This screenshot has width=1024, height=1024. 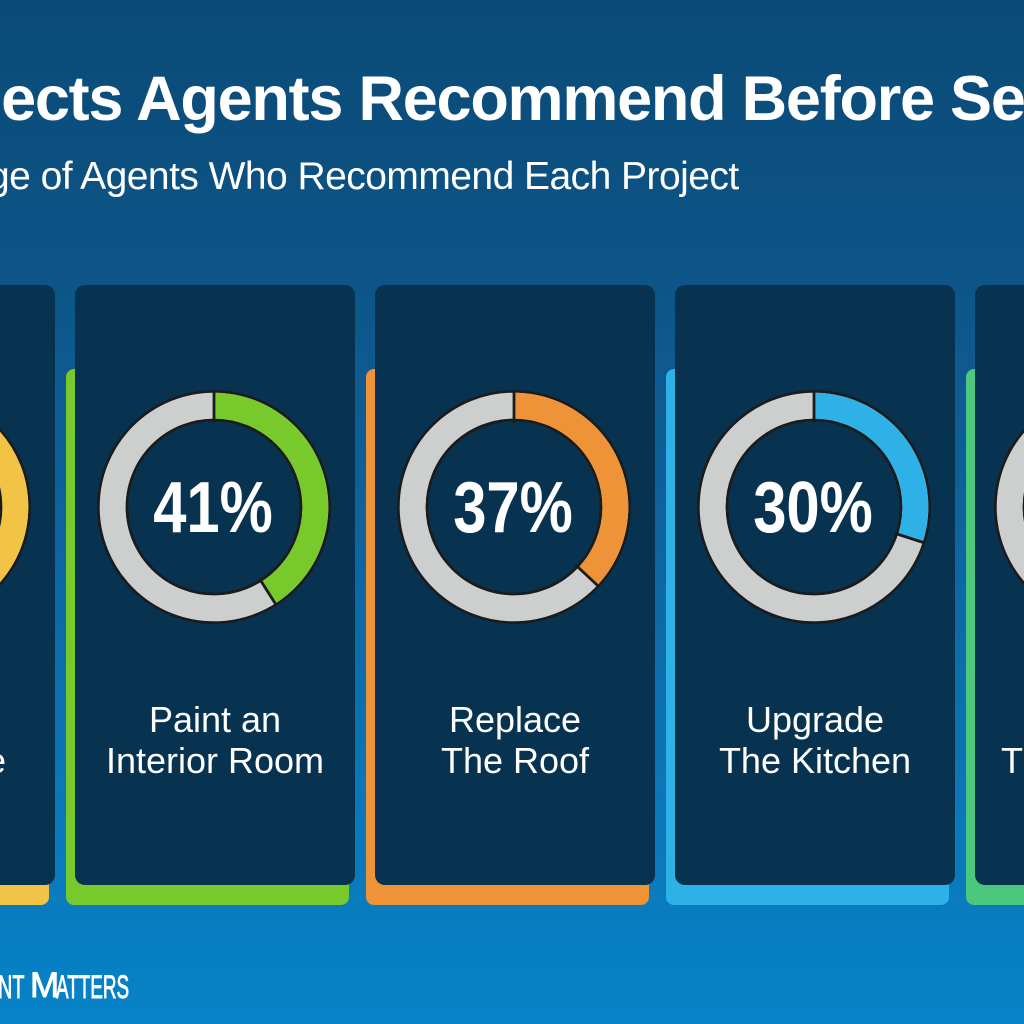 I want to click on svg-text: 41%, so click(x=213, y=507).